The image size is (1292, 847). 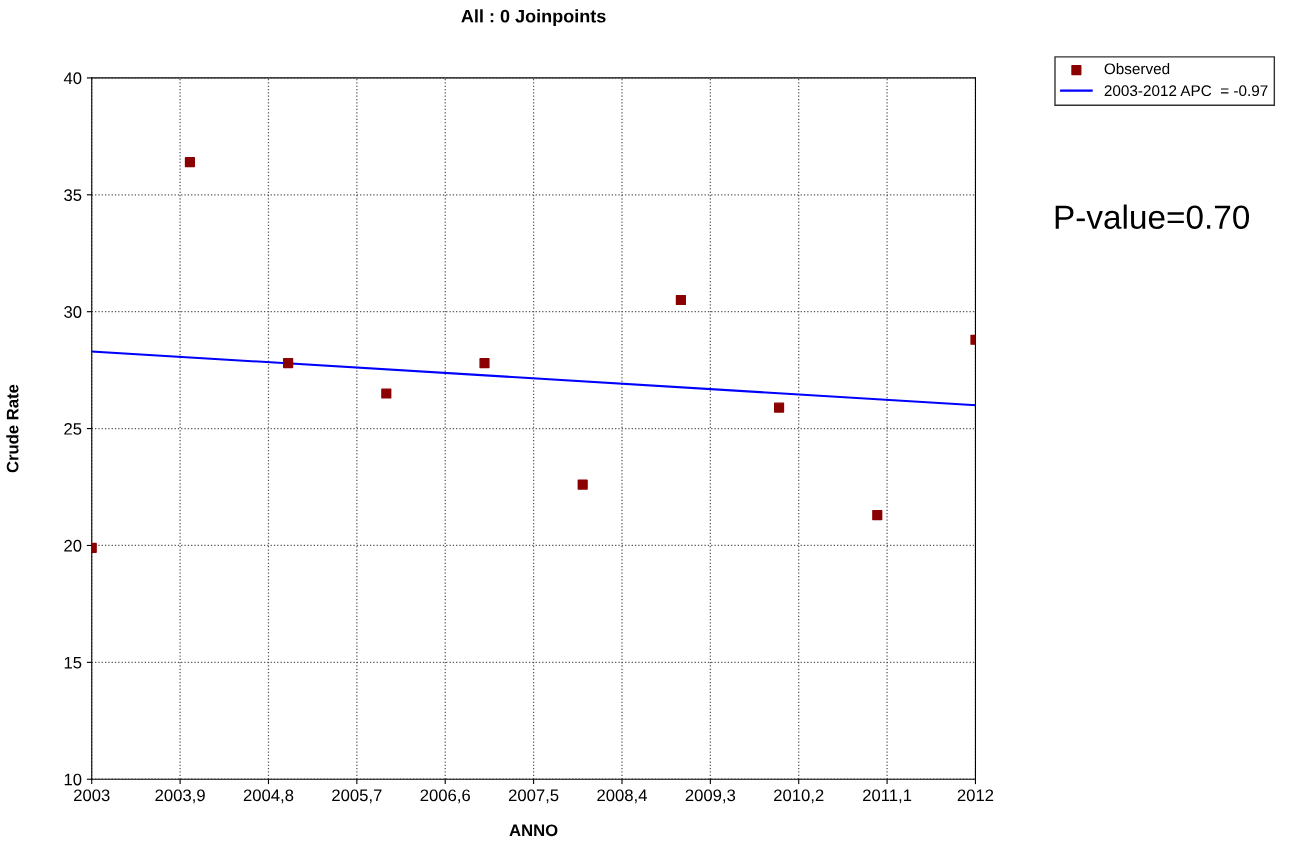 I want to click on y-tick-label: 35, so click(x=73, y=195).